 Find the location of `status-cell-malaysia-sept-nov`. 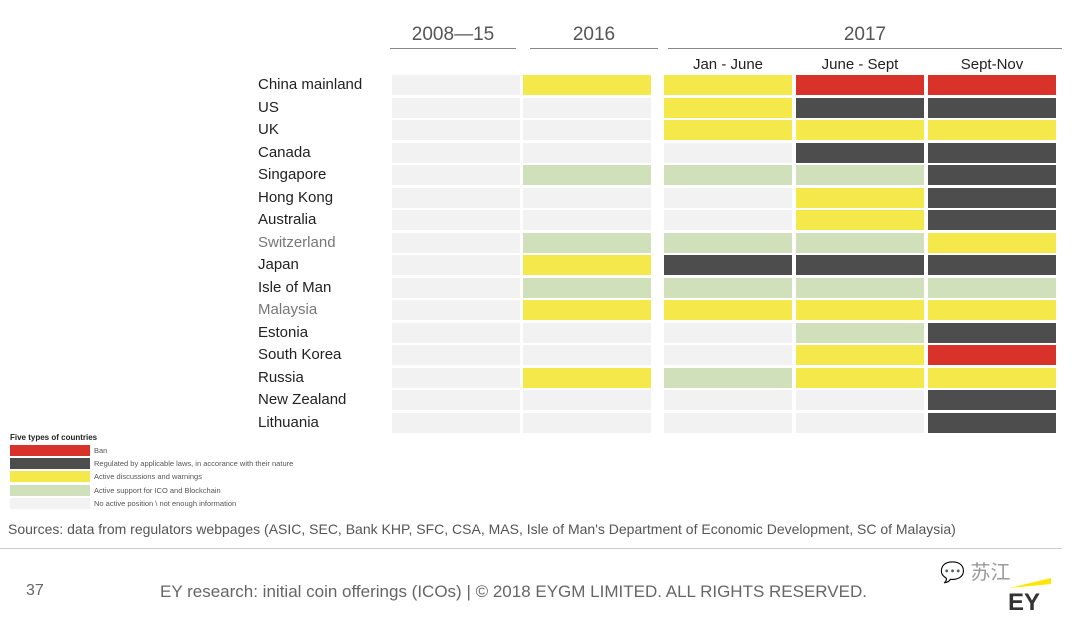

status-cell-malaysia-sept-nov is located at coordinates (992, 310).